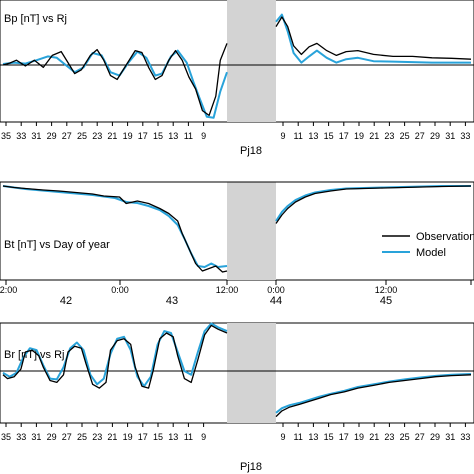 Image resolution: width=474 pixels, height=474 pixels. Describe the element at coordinates (445, 237) in the screenshot. I see `legend-label-observation: Observation` at that location.